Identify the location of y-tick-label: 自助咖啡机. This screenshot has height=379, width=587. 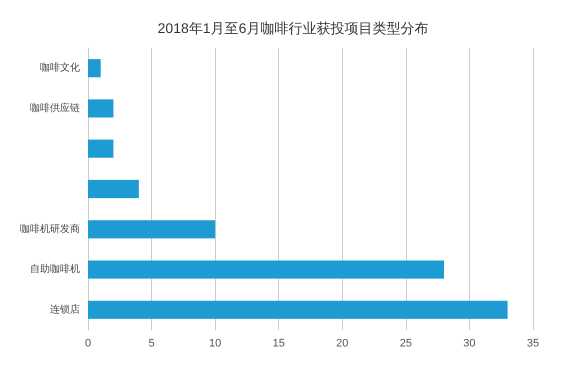
(55, 269).